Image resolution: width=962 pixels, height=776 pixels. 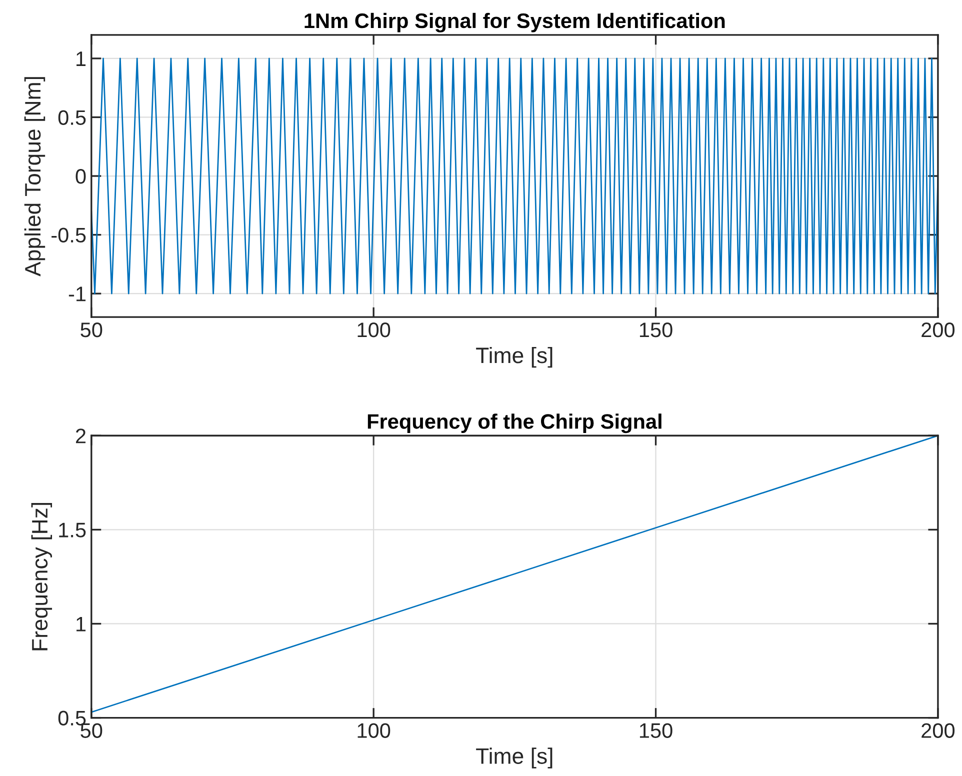 I want to click on y-tick-label: -1, so click(x=77, y=294).